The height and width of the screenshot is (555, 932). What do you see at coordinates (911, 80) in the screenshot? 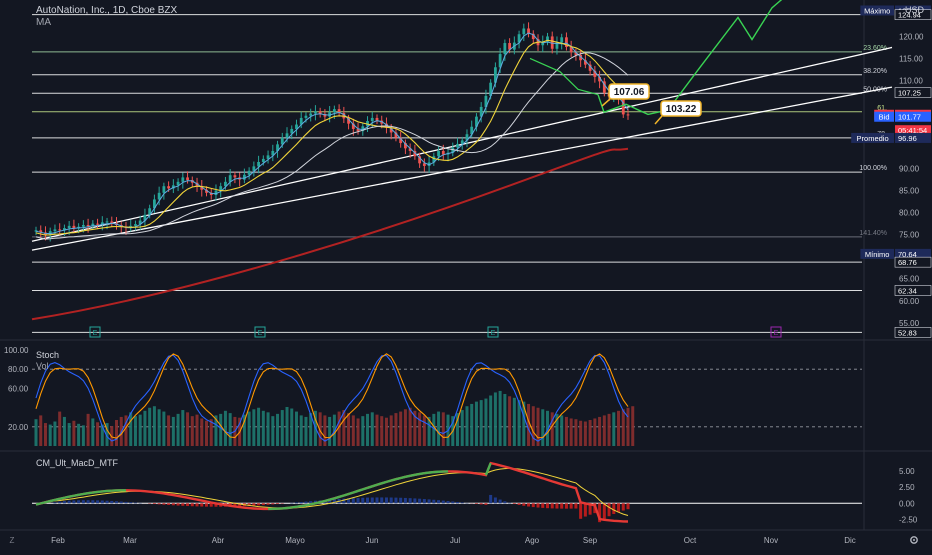
I see `price-tick: 110.00` at bounding box center [911, 80].